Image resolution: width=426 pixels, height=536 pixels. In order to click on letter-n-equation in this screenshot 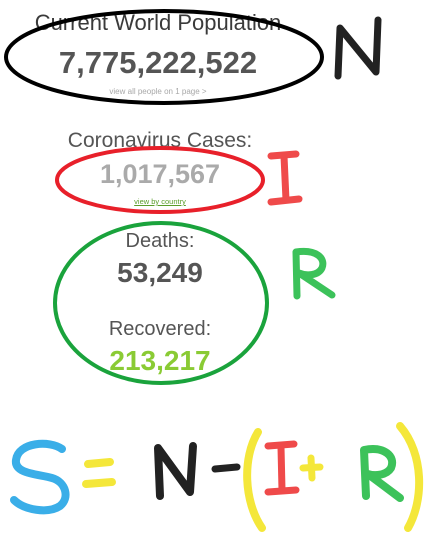, I will do `click(175, 471)`.